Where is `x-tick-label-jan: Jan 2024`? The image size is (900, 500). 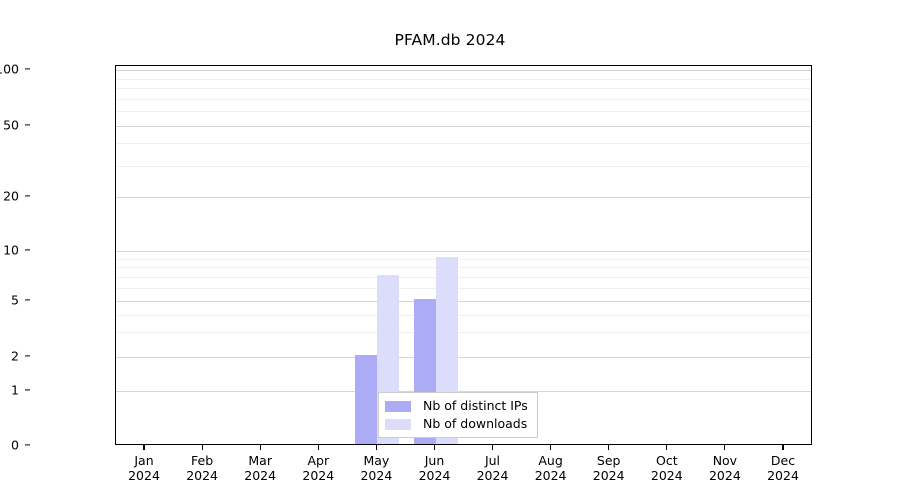
x-tick-label-jan: Jan 2024 is located at coordinates (144, 468).